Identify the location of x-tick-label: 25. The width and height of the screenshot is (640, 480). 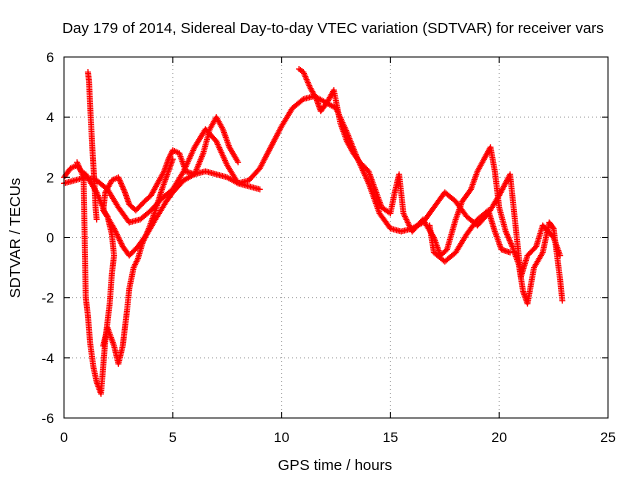
(608, 437).